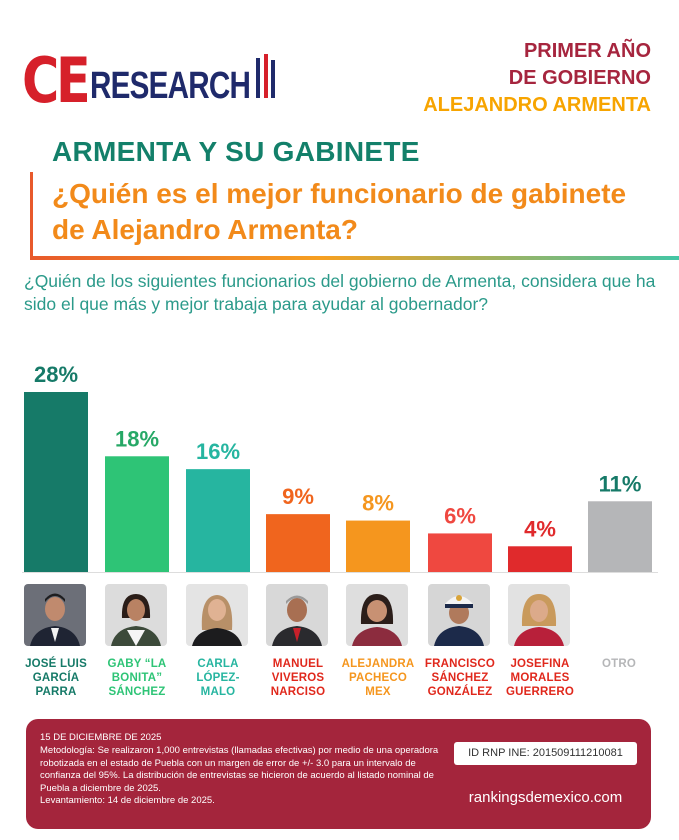  Describe the element at coordinates (377, 615) in the screenshot. I see `portrait-alejandra-pacheco-mex` at that location.